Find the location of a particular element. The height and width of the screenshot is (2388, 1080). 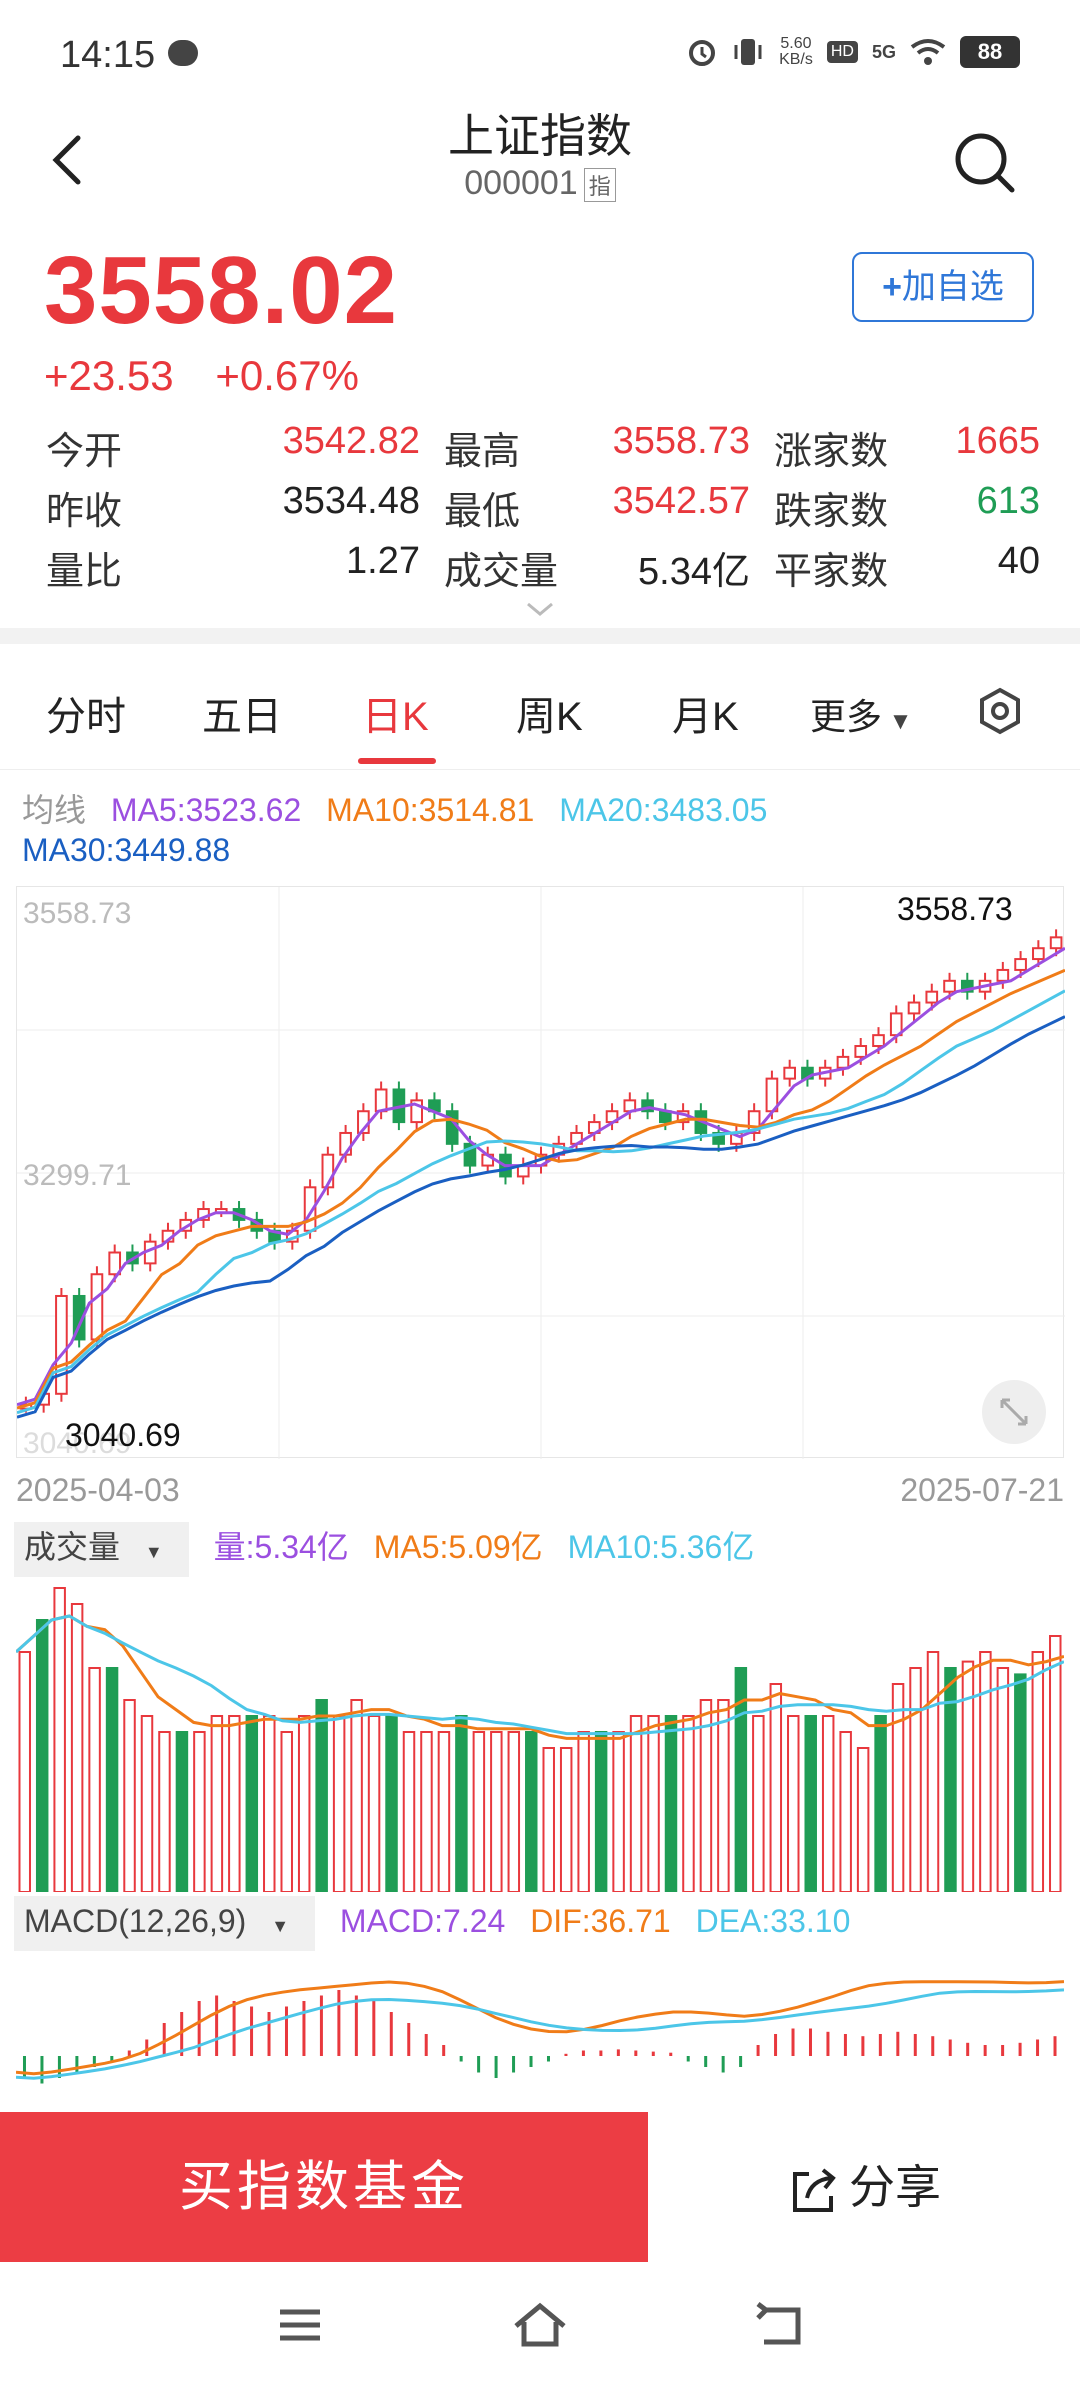

status-time: 14:15 is located at coordinates (108, 55).